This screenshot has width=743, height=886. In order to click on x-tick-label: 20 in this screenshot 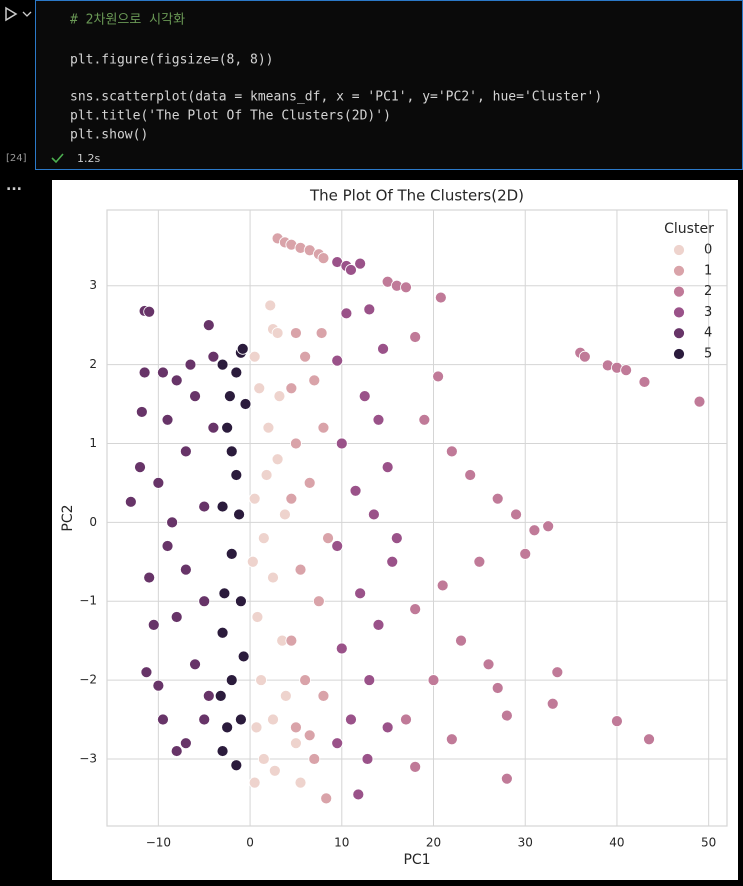, I will do `click(433, 843)`.